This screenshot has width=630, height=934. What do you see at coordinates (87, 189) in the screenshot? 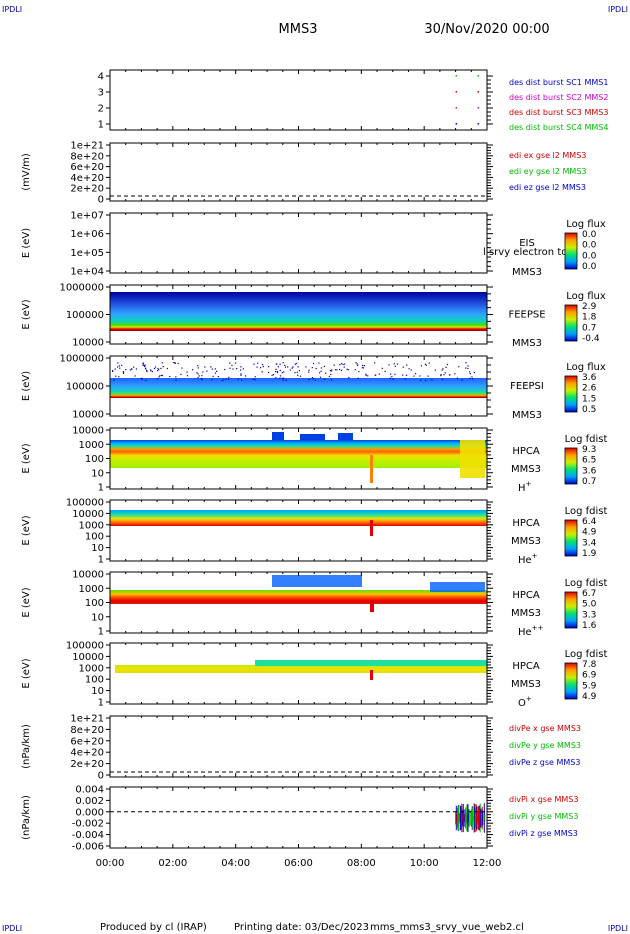
I see `y-tick-label: 2e+20` at bounding box center [87, 189].